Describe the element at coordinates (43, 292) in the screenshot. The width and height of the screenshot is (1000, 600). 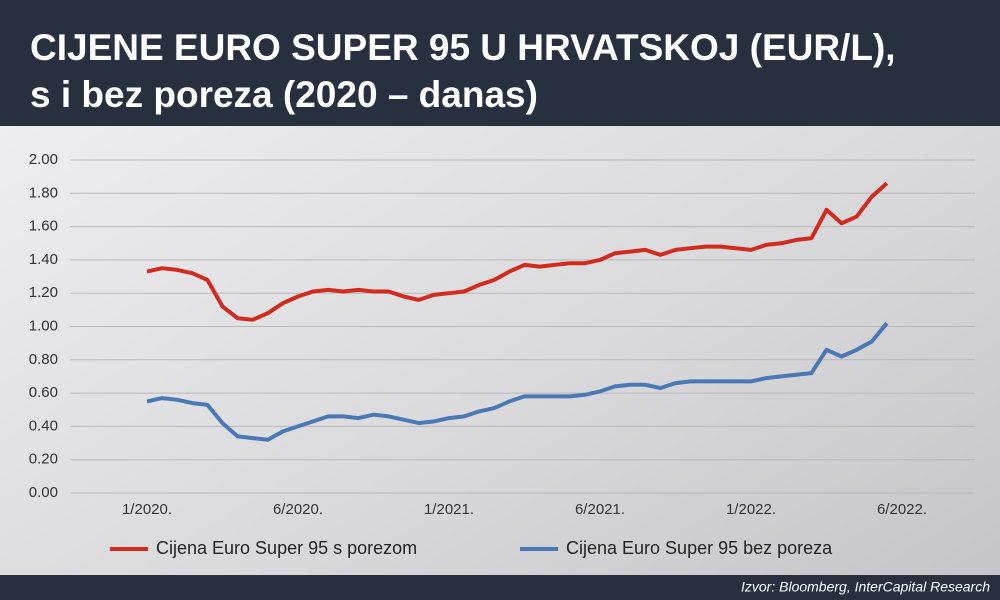
I see `y-tick-label: 1.20` at that location.